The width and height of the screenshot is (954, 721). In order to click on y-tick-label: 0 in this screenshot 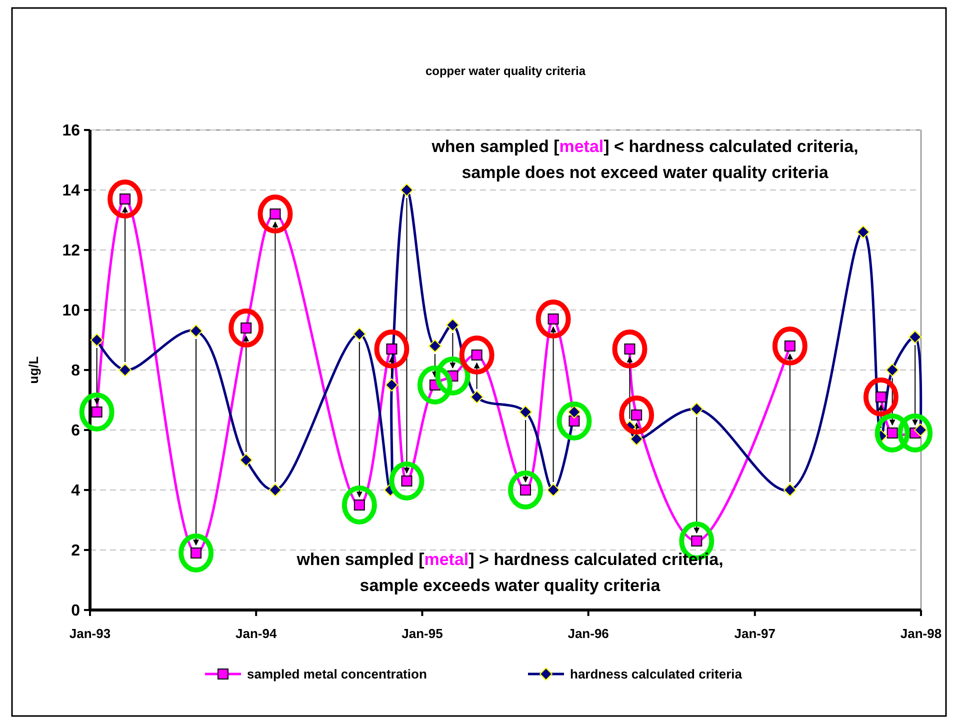, I will do `click(75, 611)`.